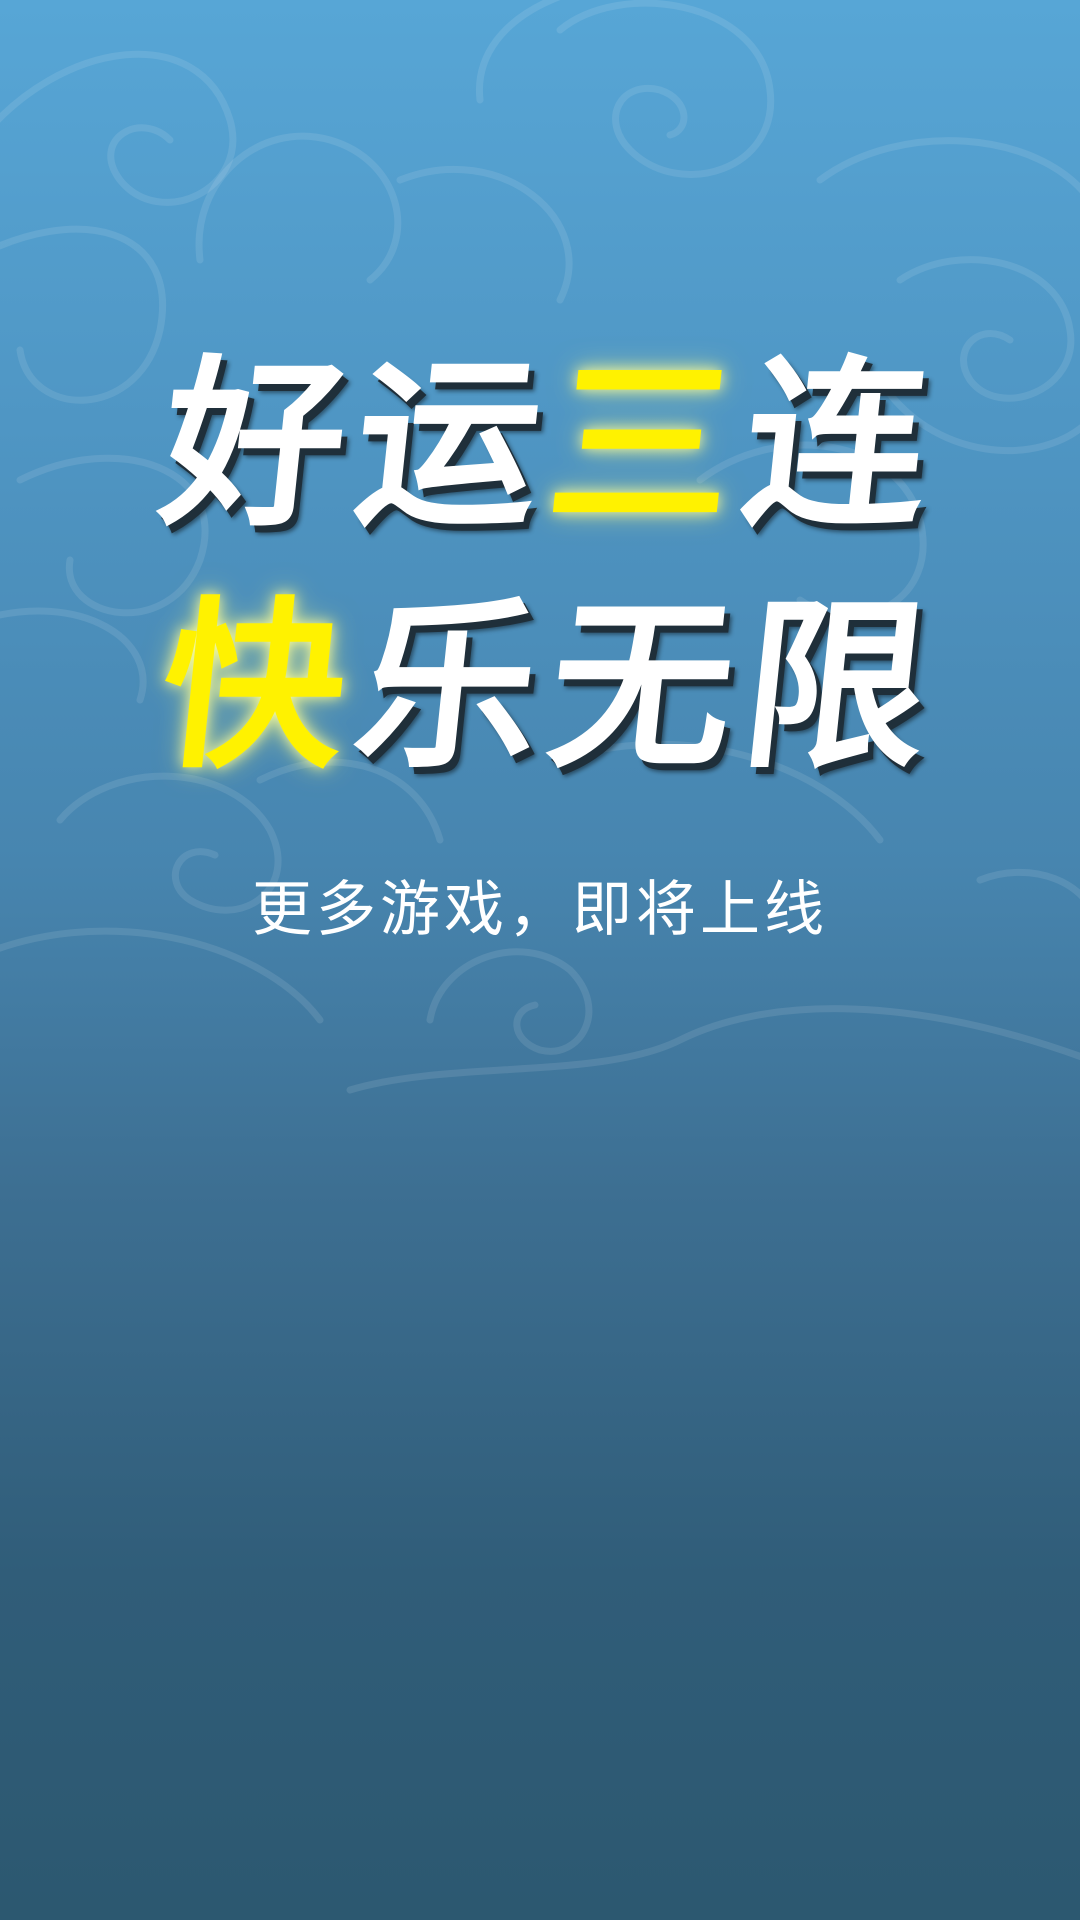  Describe the element at coordinates (448, 445) in the screenshot. I see `headline-char: 运` at that location.